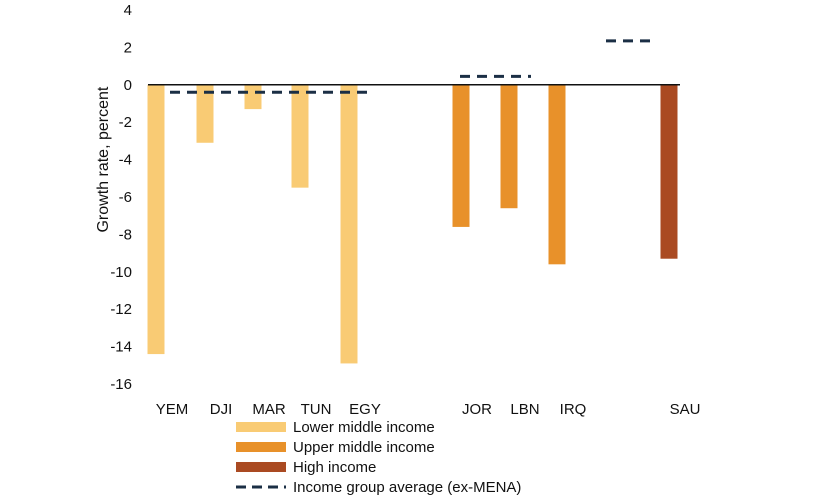  What do you see at coordinates (316, 409) in the screenshot?
I see `x-tick-label-tun: TUN` at bounding box center [316, 409].